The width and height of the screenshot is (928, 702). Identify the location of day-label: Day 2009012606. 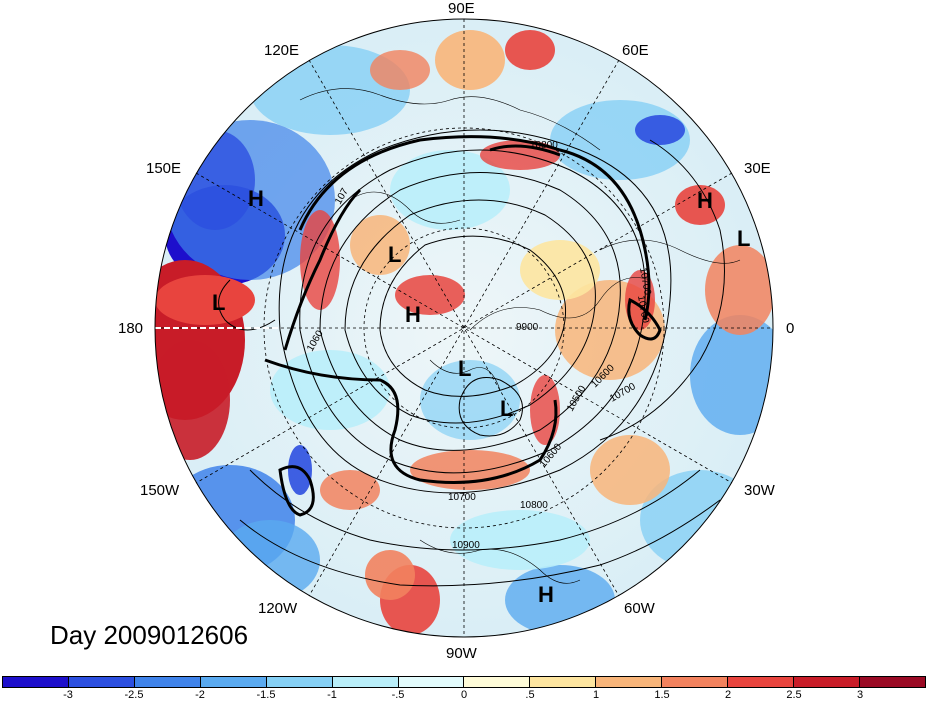
(149, 635).